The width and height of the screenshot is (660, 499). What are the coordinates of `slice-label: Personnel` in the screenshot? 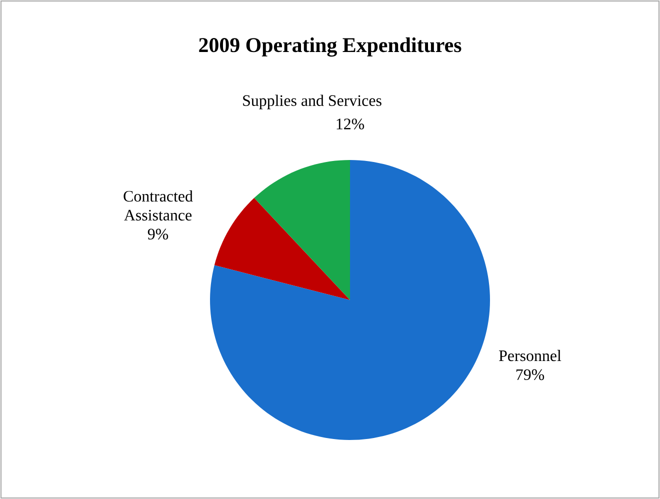 It's located at (530, 356).